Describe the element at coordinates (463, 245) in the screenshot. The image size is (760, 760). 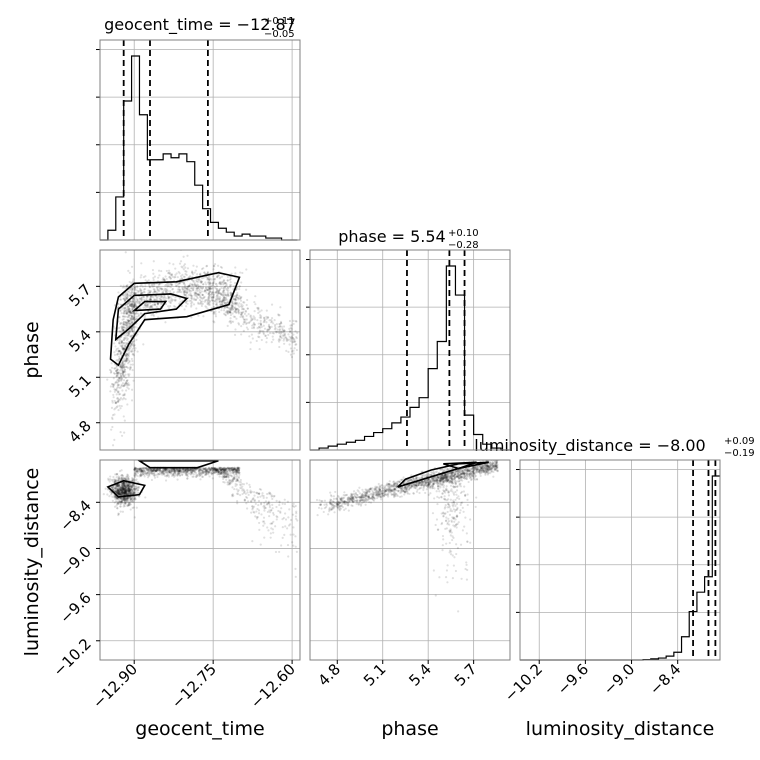
I see `title-phase-sub: −0.28` at that location.